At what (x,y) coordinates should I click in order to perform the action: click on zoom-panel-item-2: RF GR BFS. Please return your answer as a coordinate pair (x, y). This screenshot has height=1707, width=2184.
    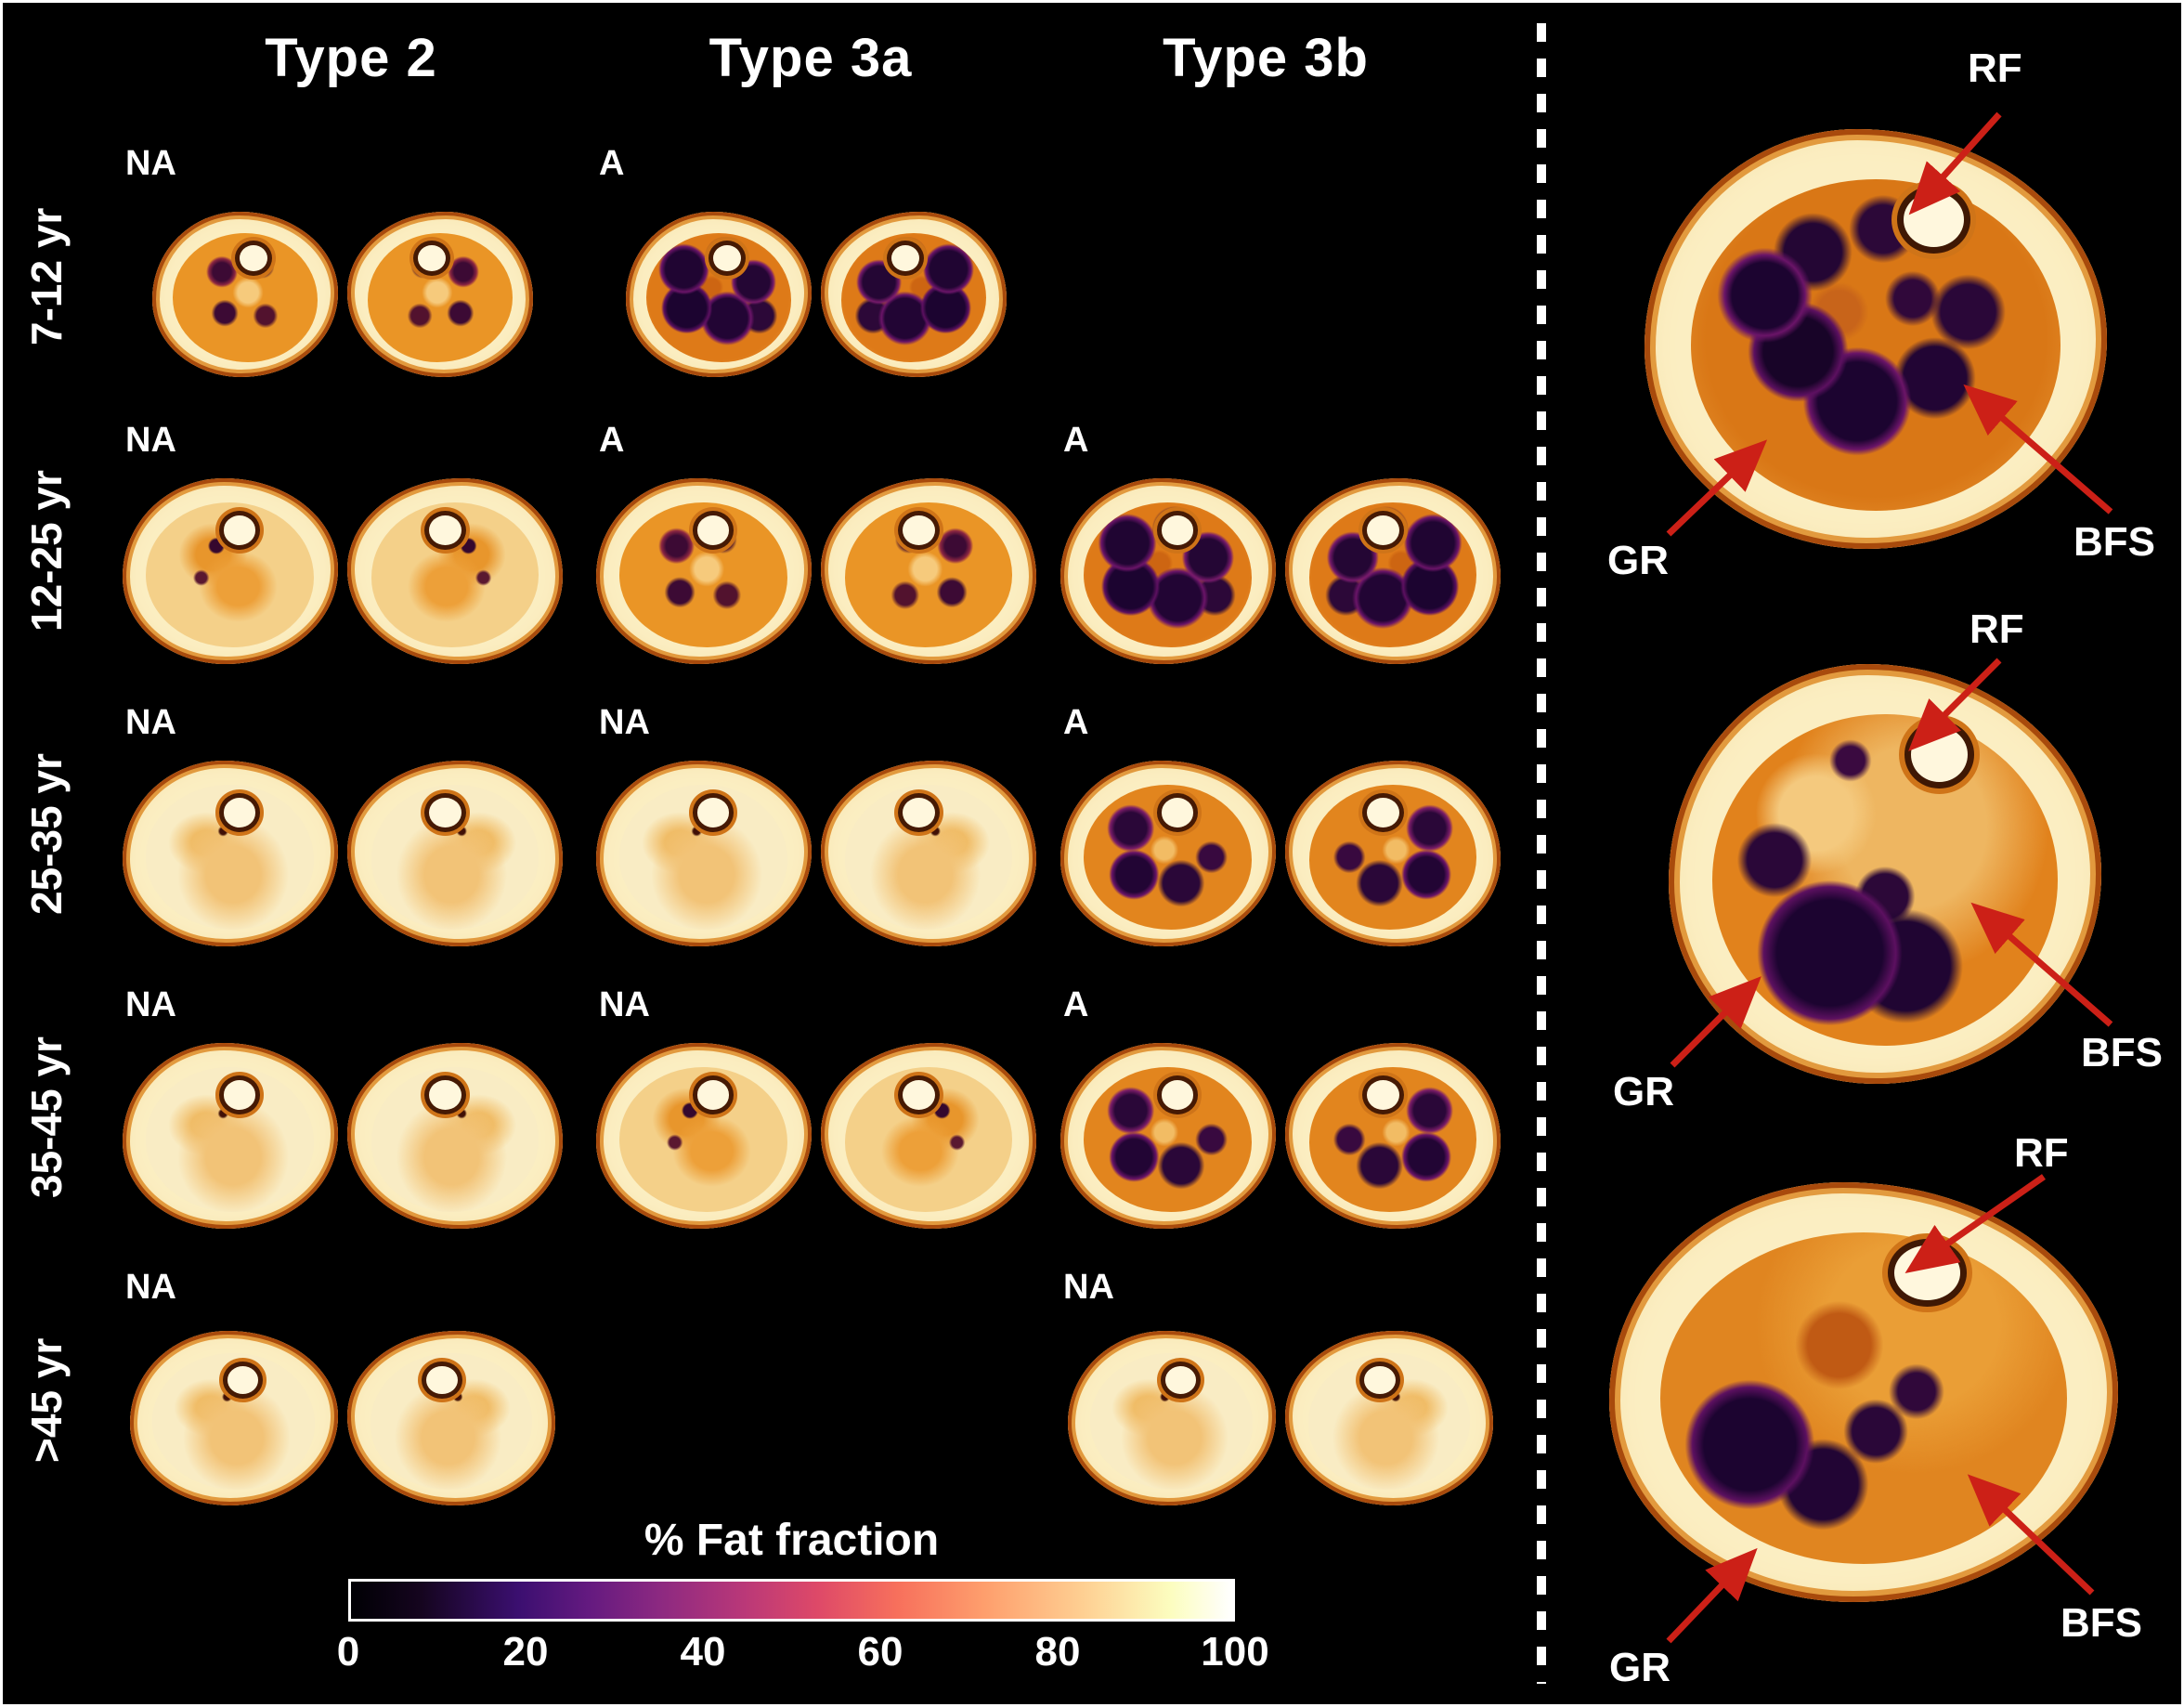
    Looking at the image, I should click on (1880, 866).